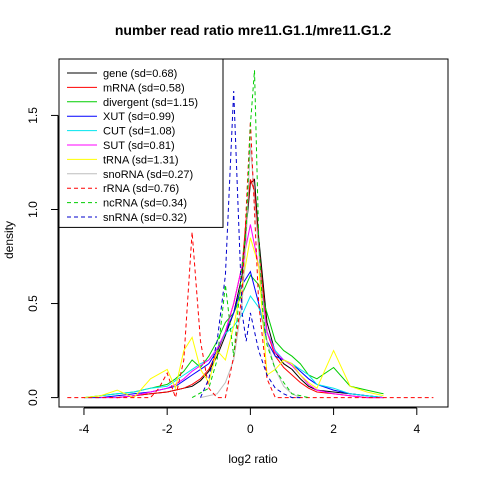  What do you see at coordinates (33, 209) in the screenshot?
I see `y-tick-label: 1.0` at bounding box center [33, 209].